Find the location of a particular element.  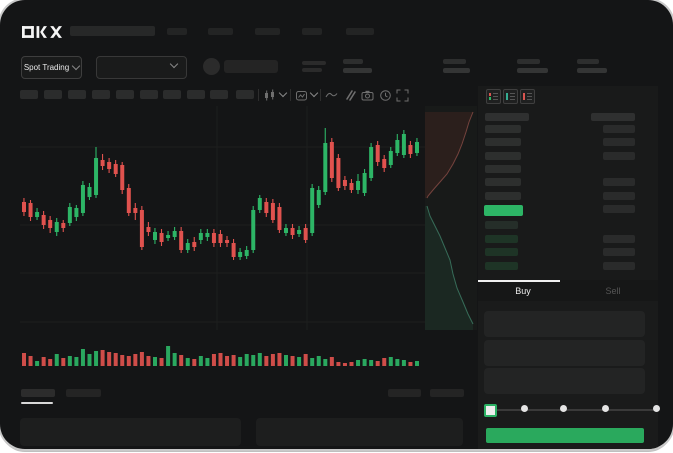

compare-icon is located at coordinates (349, 95).